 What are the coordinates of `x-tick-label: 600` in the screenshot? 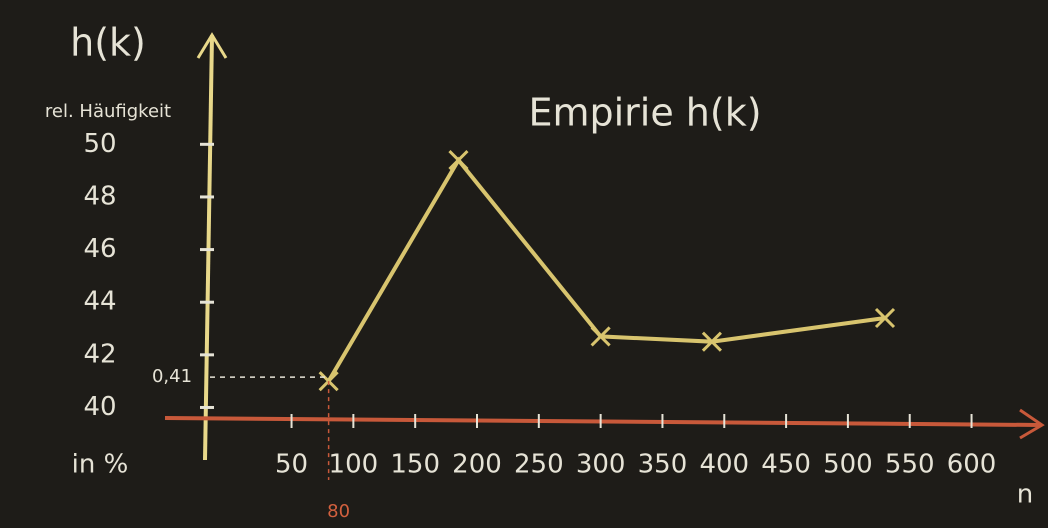 It's located at (972, 465).